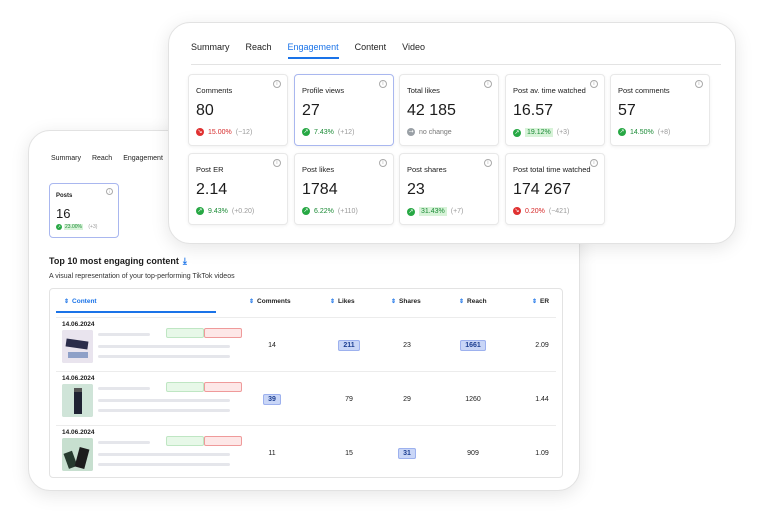 The image size is (768, 527). What do you see at coordinates (270, 301) in the screenshot?
I see `column-header-comments: ⇕ Comments` at bounding box center [270, 301].